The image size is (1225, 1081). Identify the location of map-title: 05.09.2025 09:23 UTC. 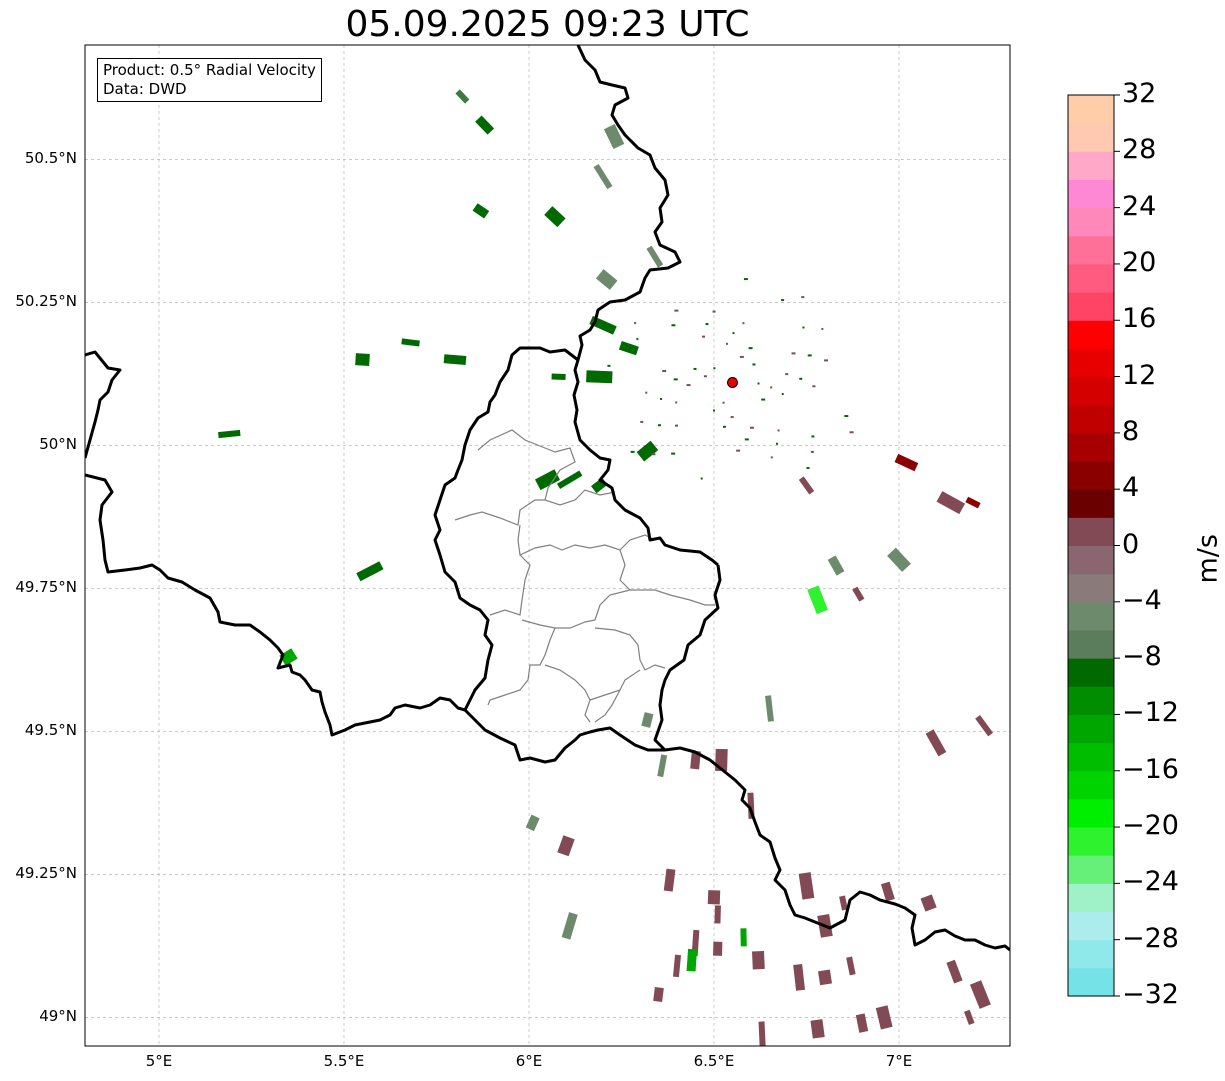
(547, 24).